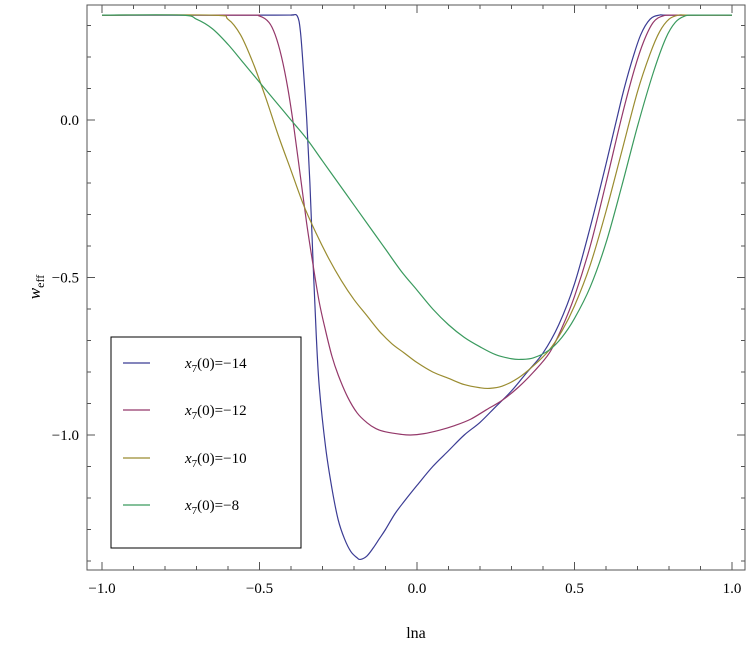 The height and width of the screenshot is (648, 747). What do you see at coordinates (101, 589) in the screenshot?
I see `x-tick-label: −1.0` at bounding box center [101, 589].